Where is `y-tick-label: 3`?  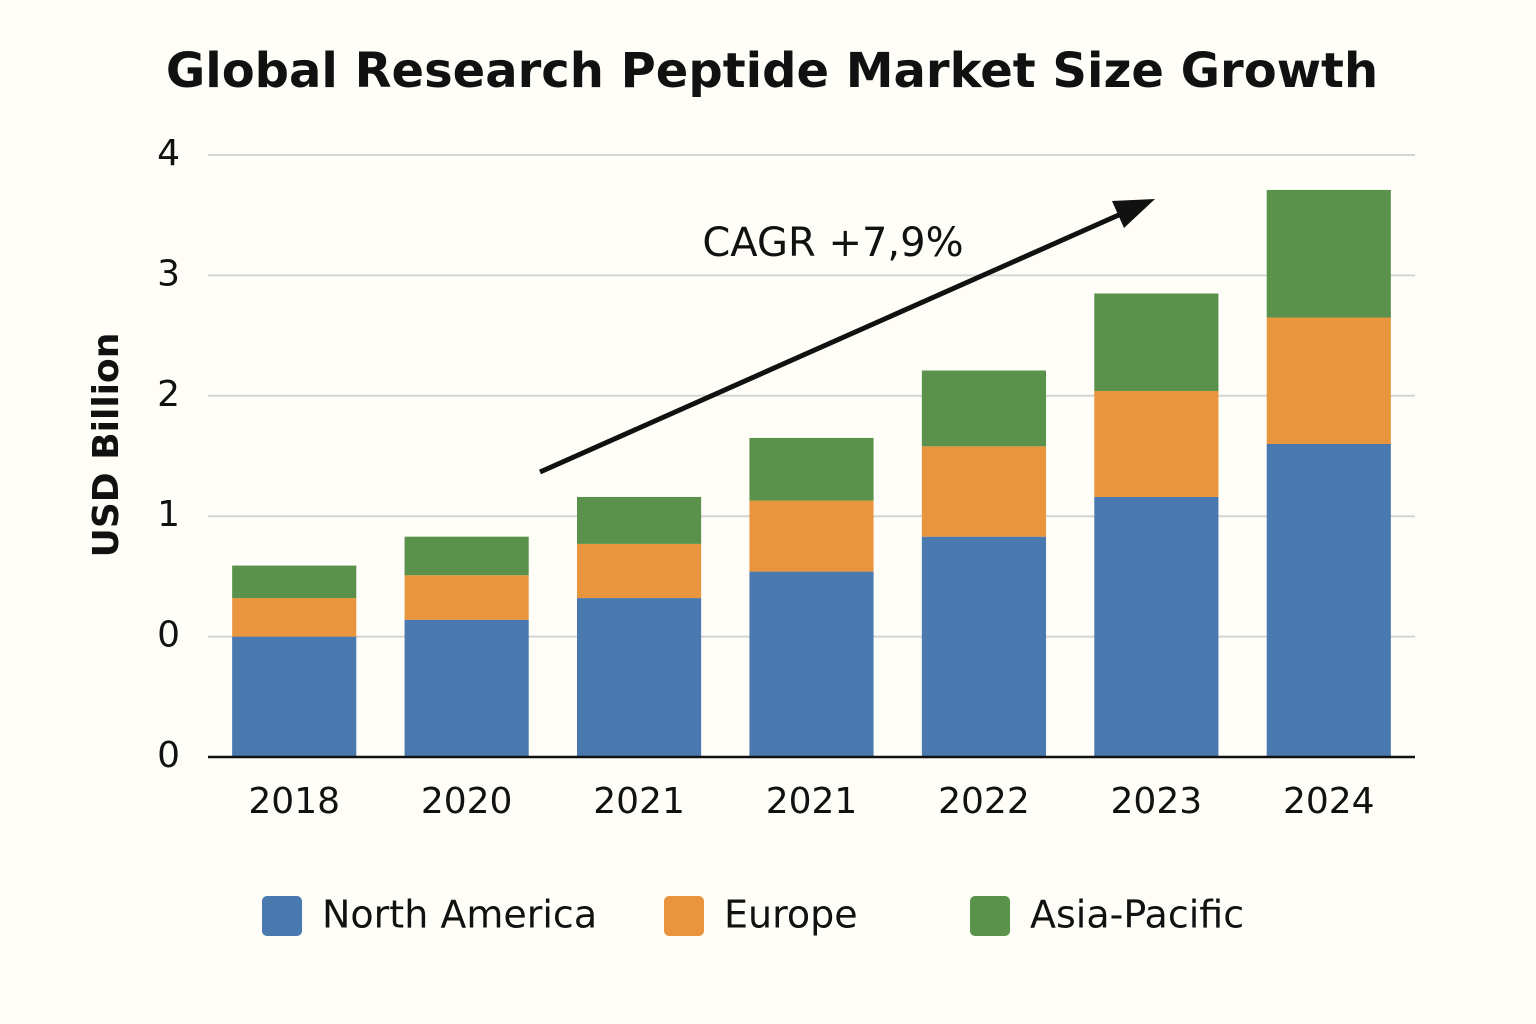
y-tick-label: 3 is located at coordinates (168, 273).